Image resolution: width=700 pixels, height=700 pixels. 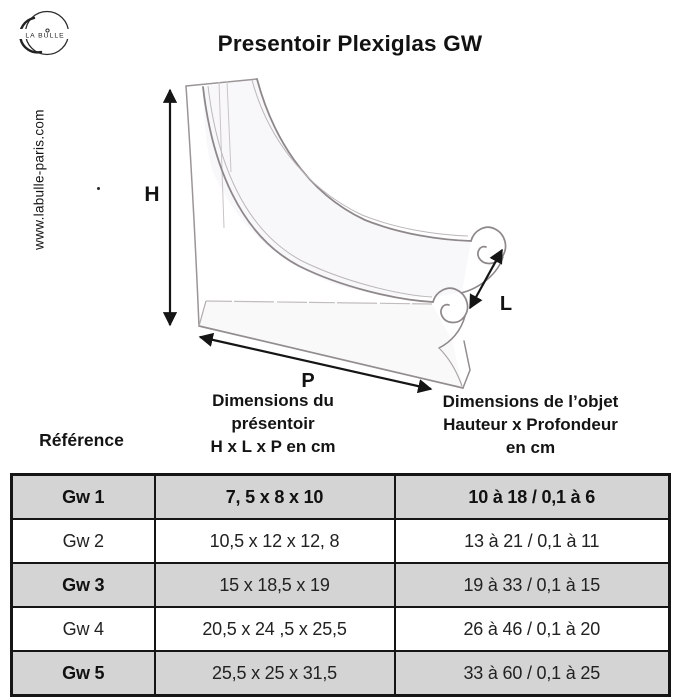 What do you see at coordinates (81, 440) in the screenshot?
I see `column-header-reference: Référence` at bounding box center [81, 440].